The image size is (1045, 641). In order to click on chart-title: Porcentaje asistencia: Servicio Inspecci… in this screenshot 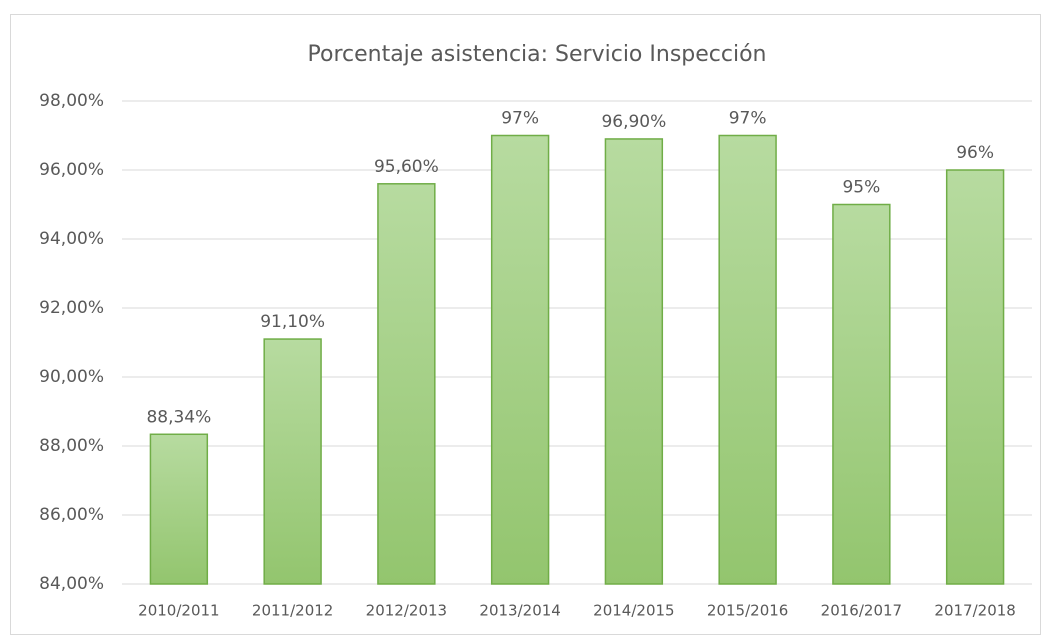, I will do `click(537, 54)`.